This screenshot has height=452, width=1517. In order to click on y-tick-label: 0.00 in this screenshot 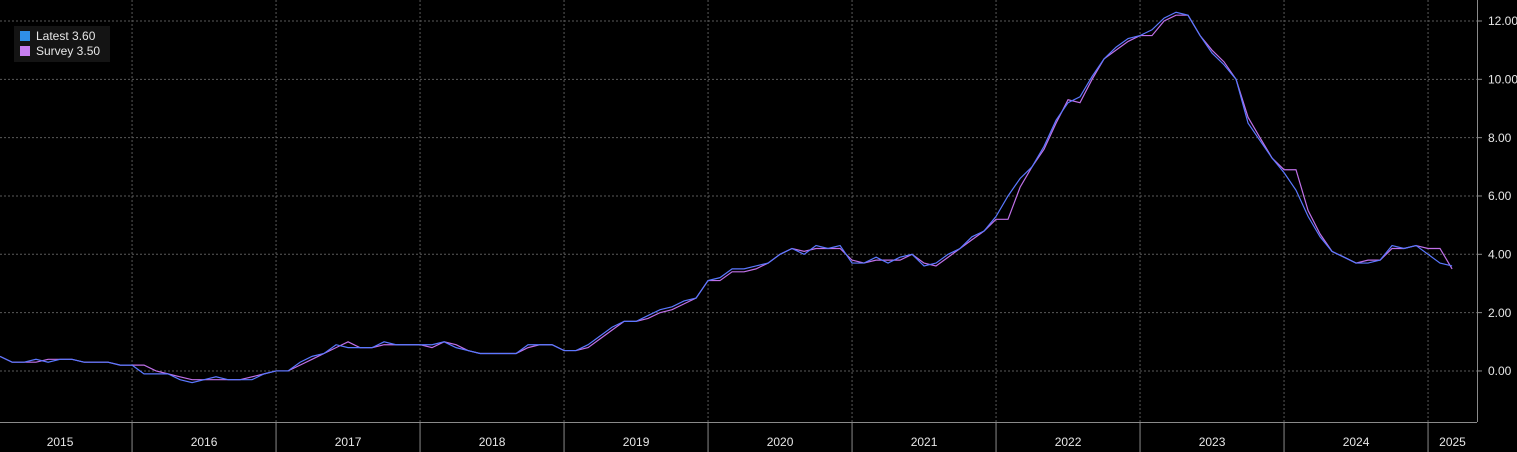, I will do `click(1500, 371)`.